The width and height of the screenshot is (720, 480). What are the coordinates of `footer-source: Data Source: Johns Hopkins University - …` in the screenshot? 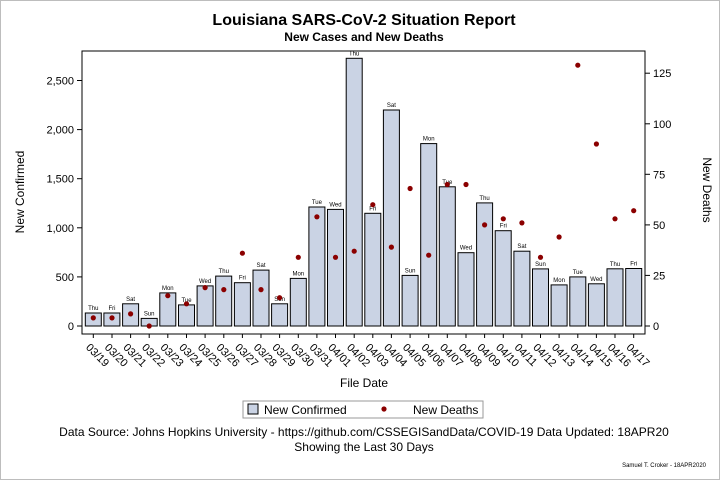 It's located at (364, 432).